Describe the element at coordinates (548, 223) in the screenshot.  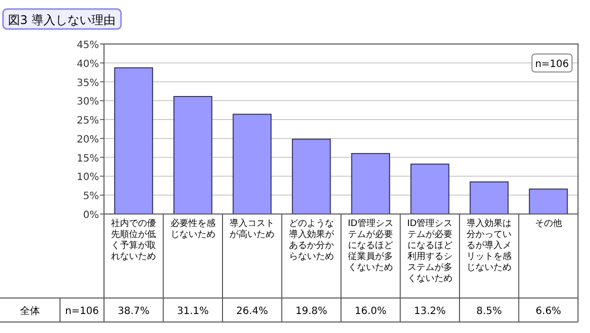
I see `x-tick-label: その他` at that location.